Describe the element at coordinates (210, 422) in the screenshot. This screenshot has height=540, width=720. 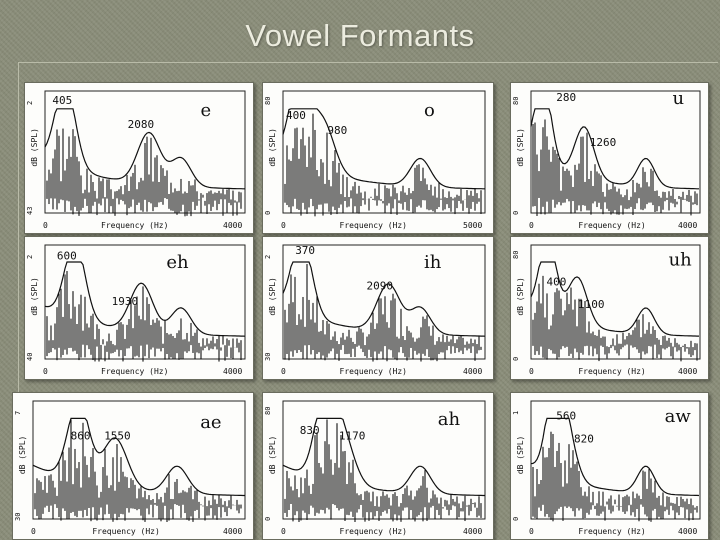
I see `vowel-label: ae` at that location.